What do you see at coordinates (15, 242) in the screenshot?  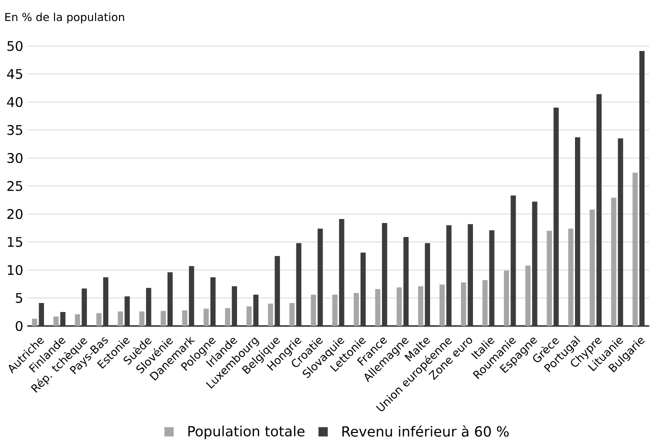 I see `y-tick-label: 15` at bounding box center [15, 242].